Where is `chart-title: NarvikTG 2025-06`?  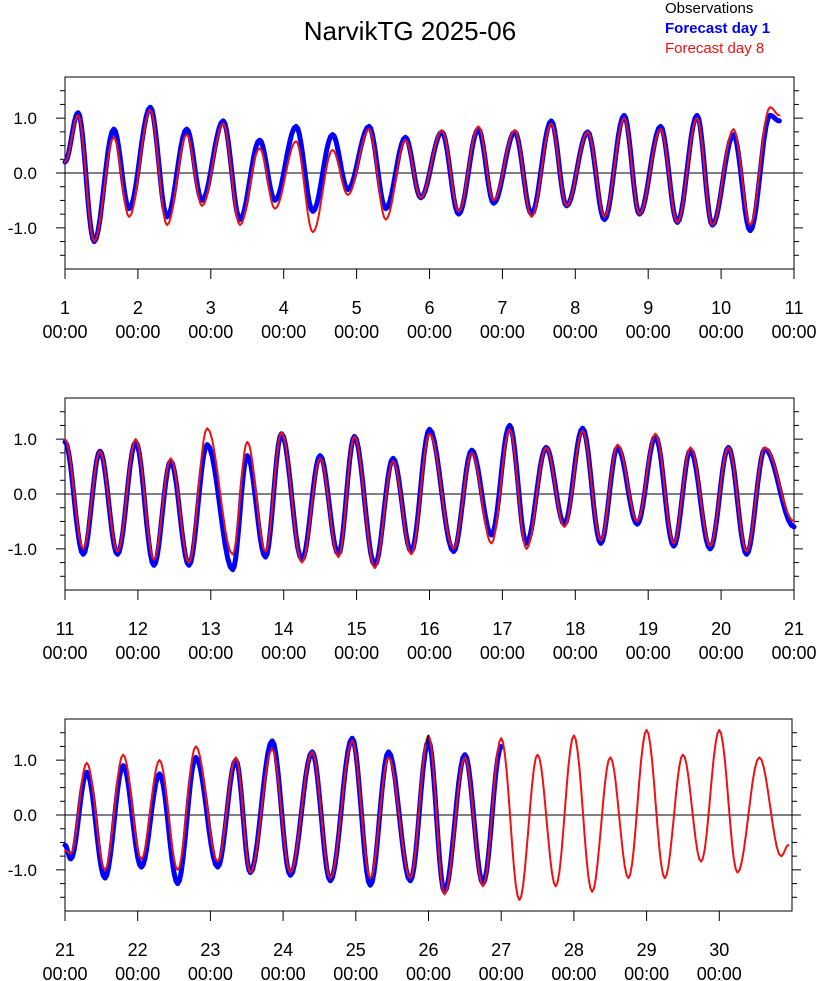 chart-title: NarvikTG 2025-06 is located at coordinates (410, 31).